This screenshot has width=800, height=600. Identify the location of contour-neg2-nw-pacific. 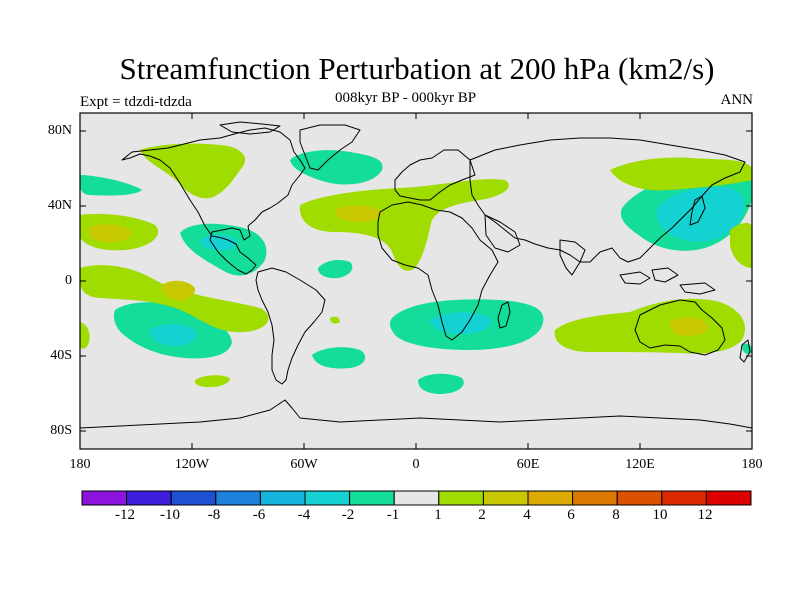
(700, 214).